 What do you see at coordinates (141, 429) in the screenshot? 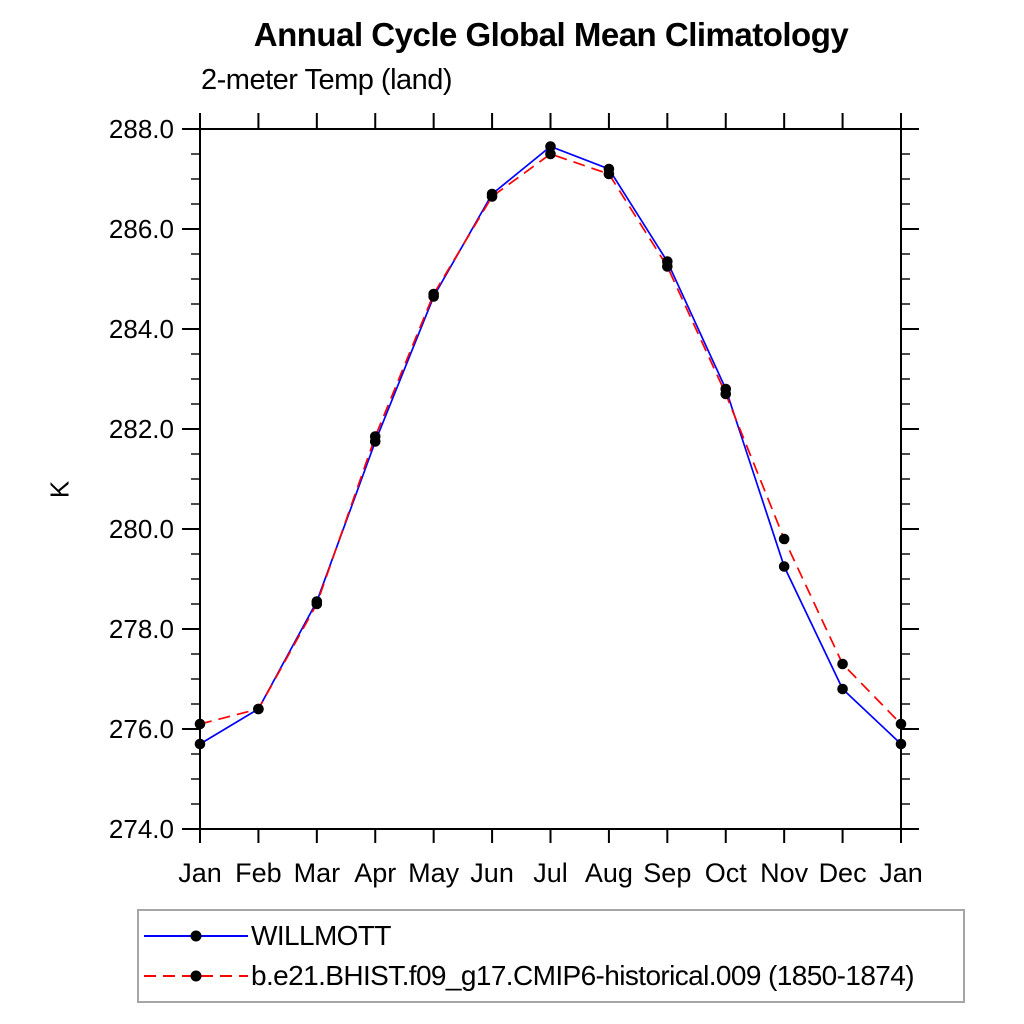
I see `svg-text: 282.0` at bounding box center [141, 429].